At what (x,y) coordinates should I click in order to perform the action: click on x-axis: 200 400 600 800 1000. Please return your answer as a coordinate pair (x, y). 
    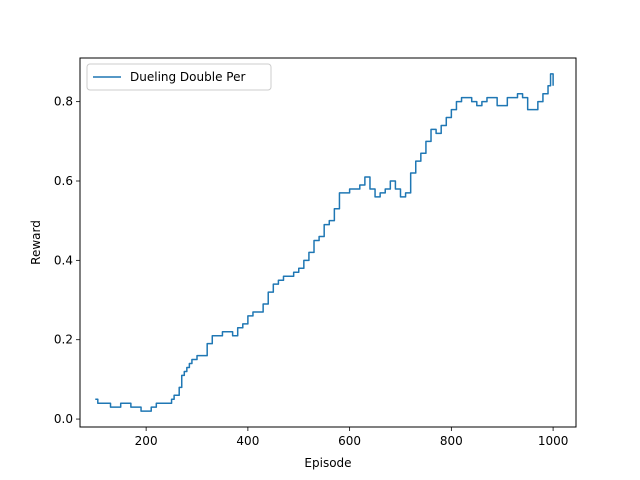
    Looking at the image, I should click on (352, 437).